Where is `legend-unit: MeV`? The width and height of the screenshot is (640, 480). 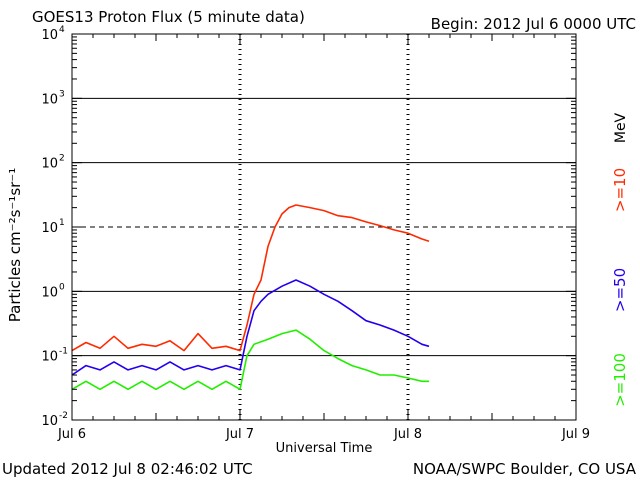
legend-unit: MeV is located at coordinates (621, 127).